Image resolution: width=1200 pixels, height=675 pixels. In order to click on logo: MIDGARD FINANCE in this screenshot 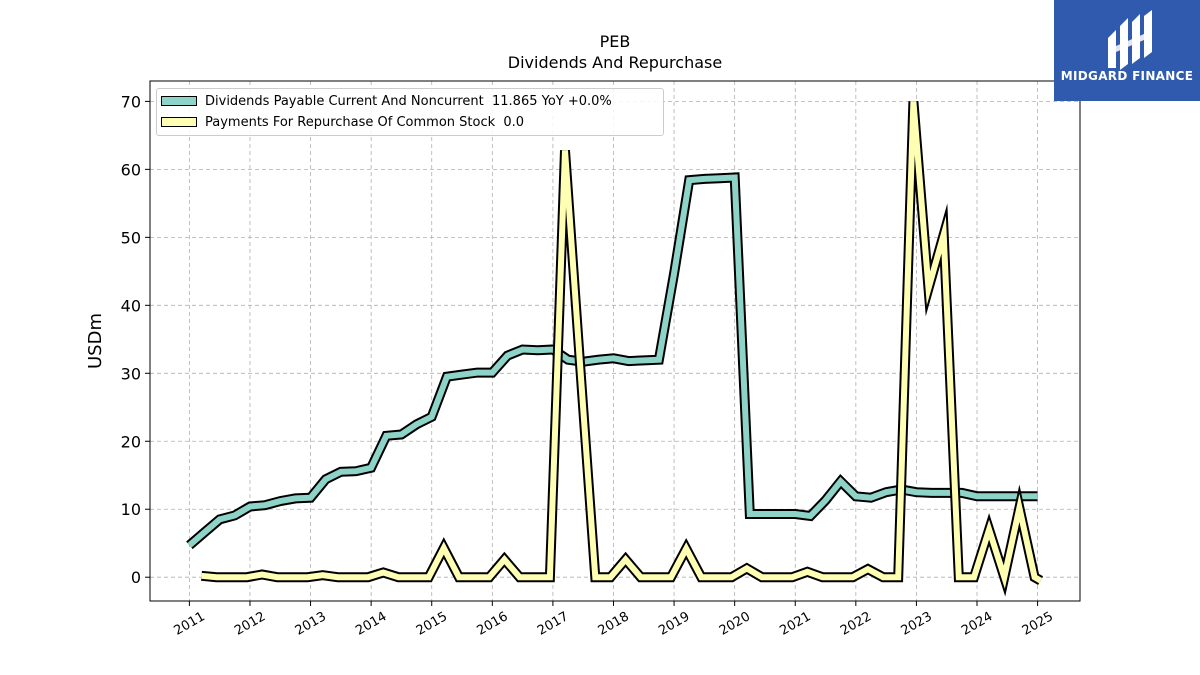, I will do `click(1127, 50)`.